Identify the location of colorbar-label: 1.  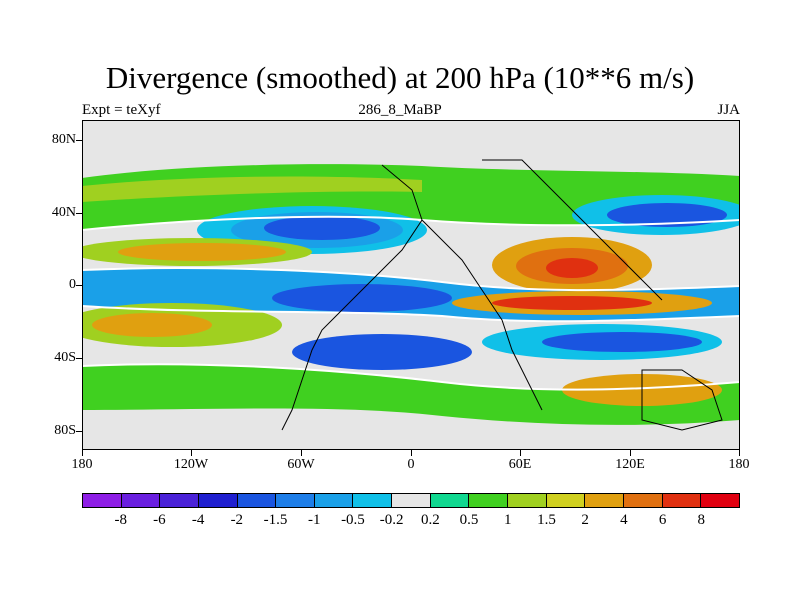
(508, 520).